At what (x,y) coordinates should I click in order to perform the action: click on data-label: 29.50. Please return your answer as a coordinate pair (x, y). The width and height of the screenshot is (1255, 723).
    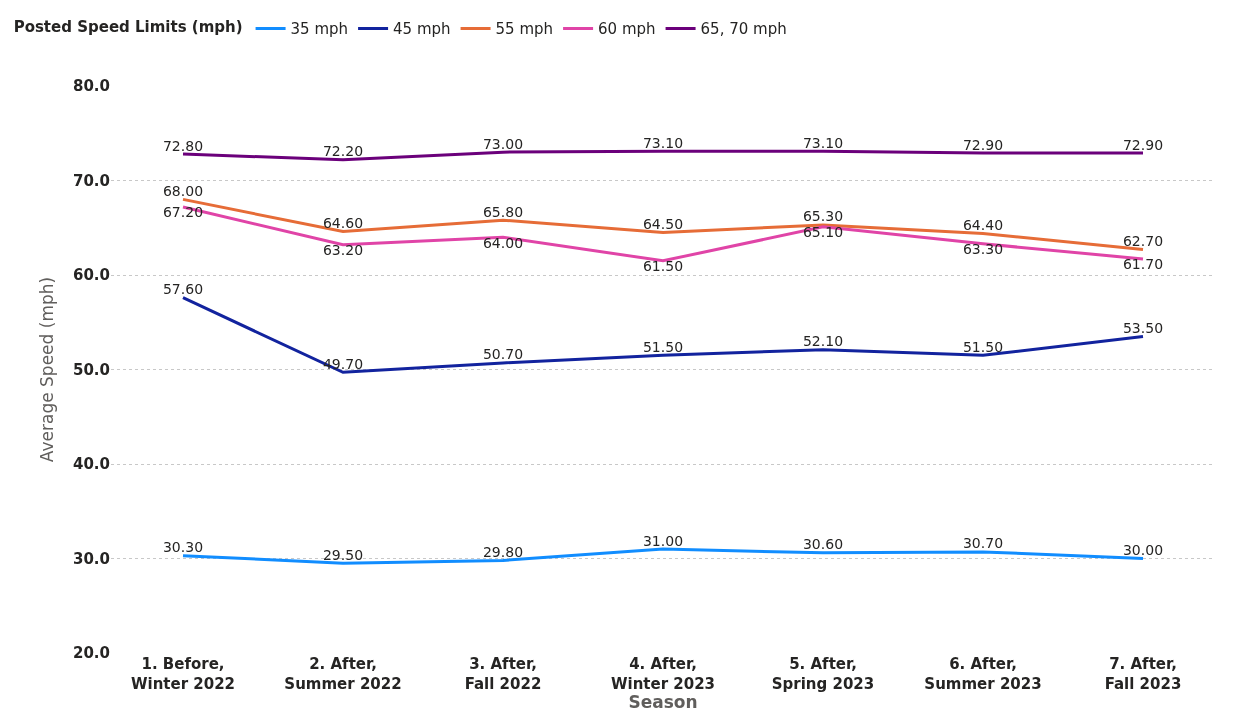
    Looking at the image, I should click on (343, 554).